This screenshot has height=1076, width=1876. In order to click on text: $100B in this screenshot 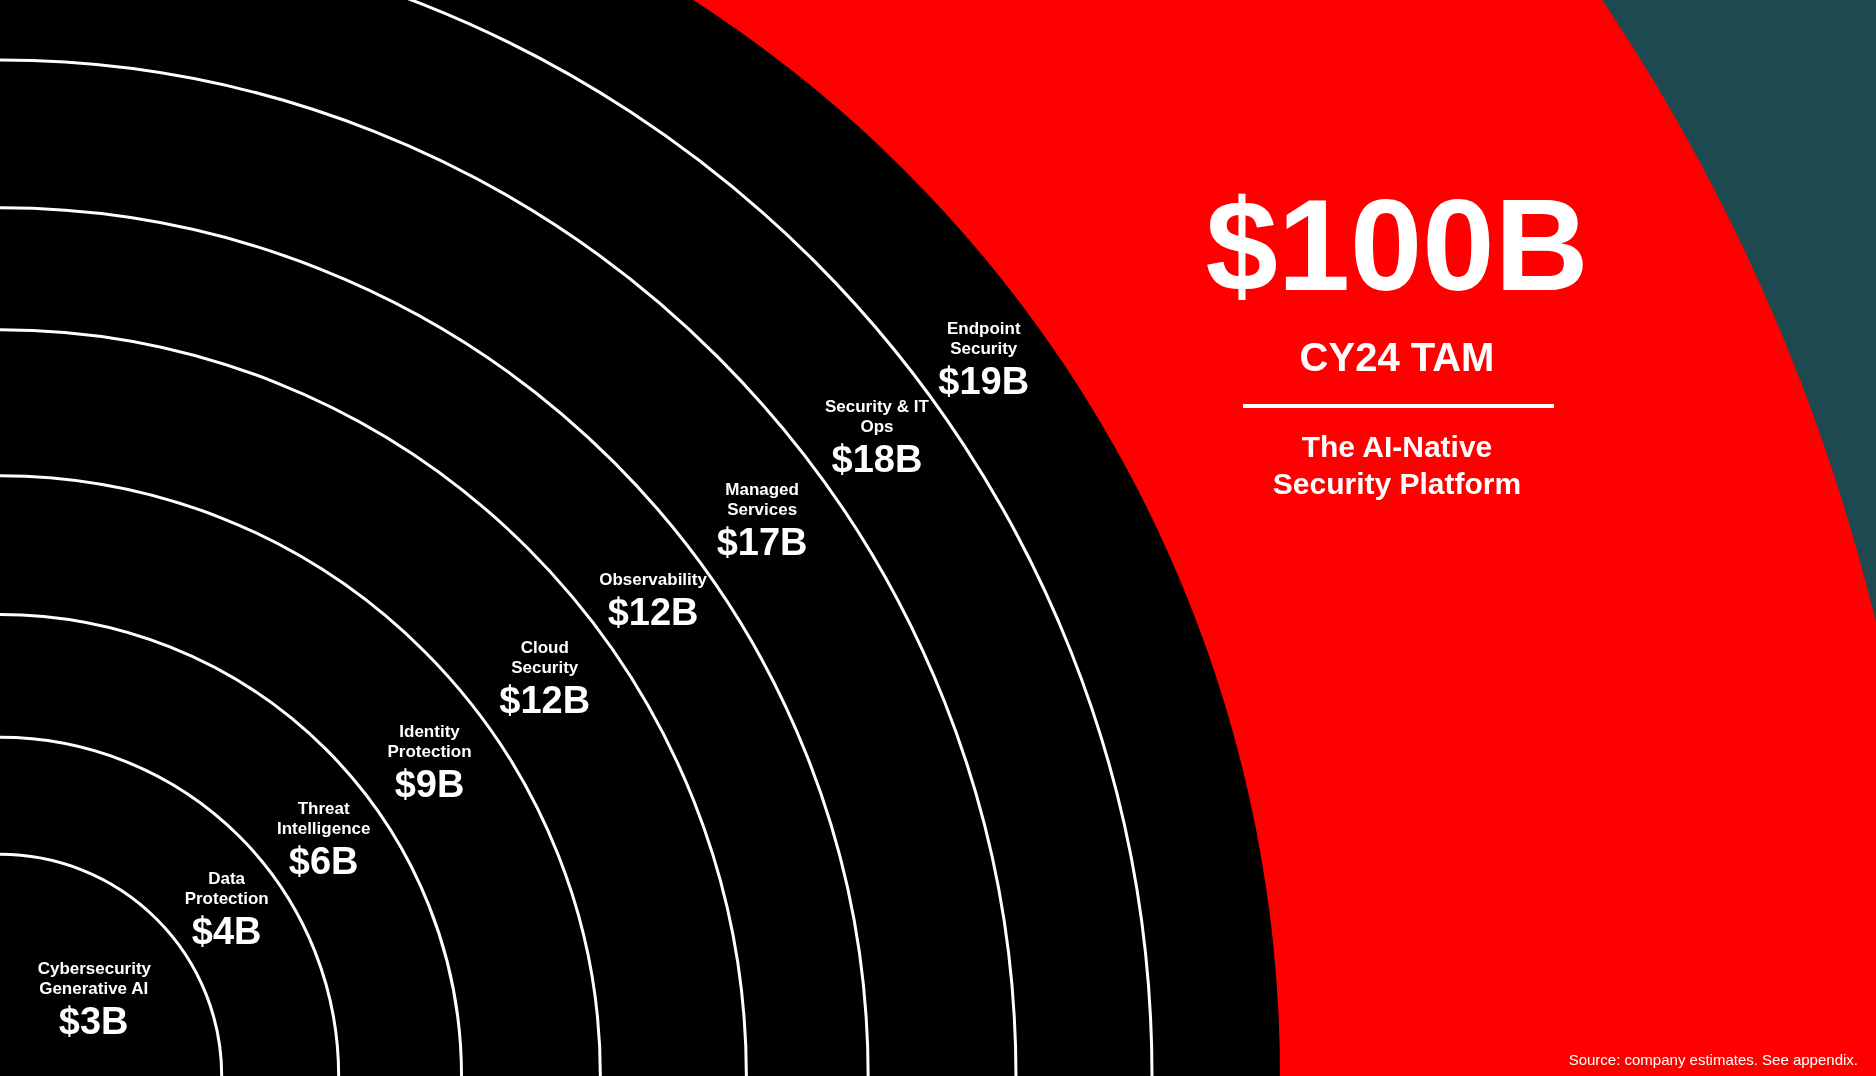, I will do `click(1397, 245)`.